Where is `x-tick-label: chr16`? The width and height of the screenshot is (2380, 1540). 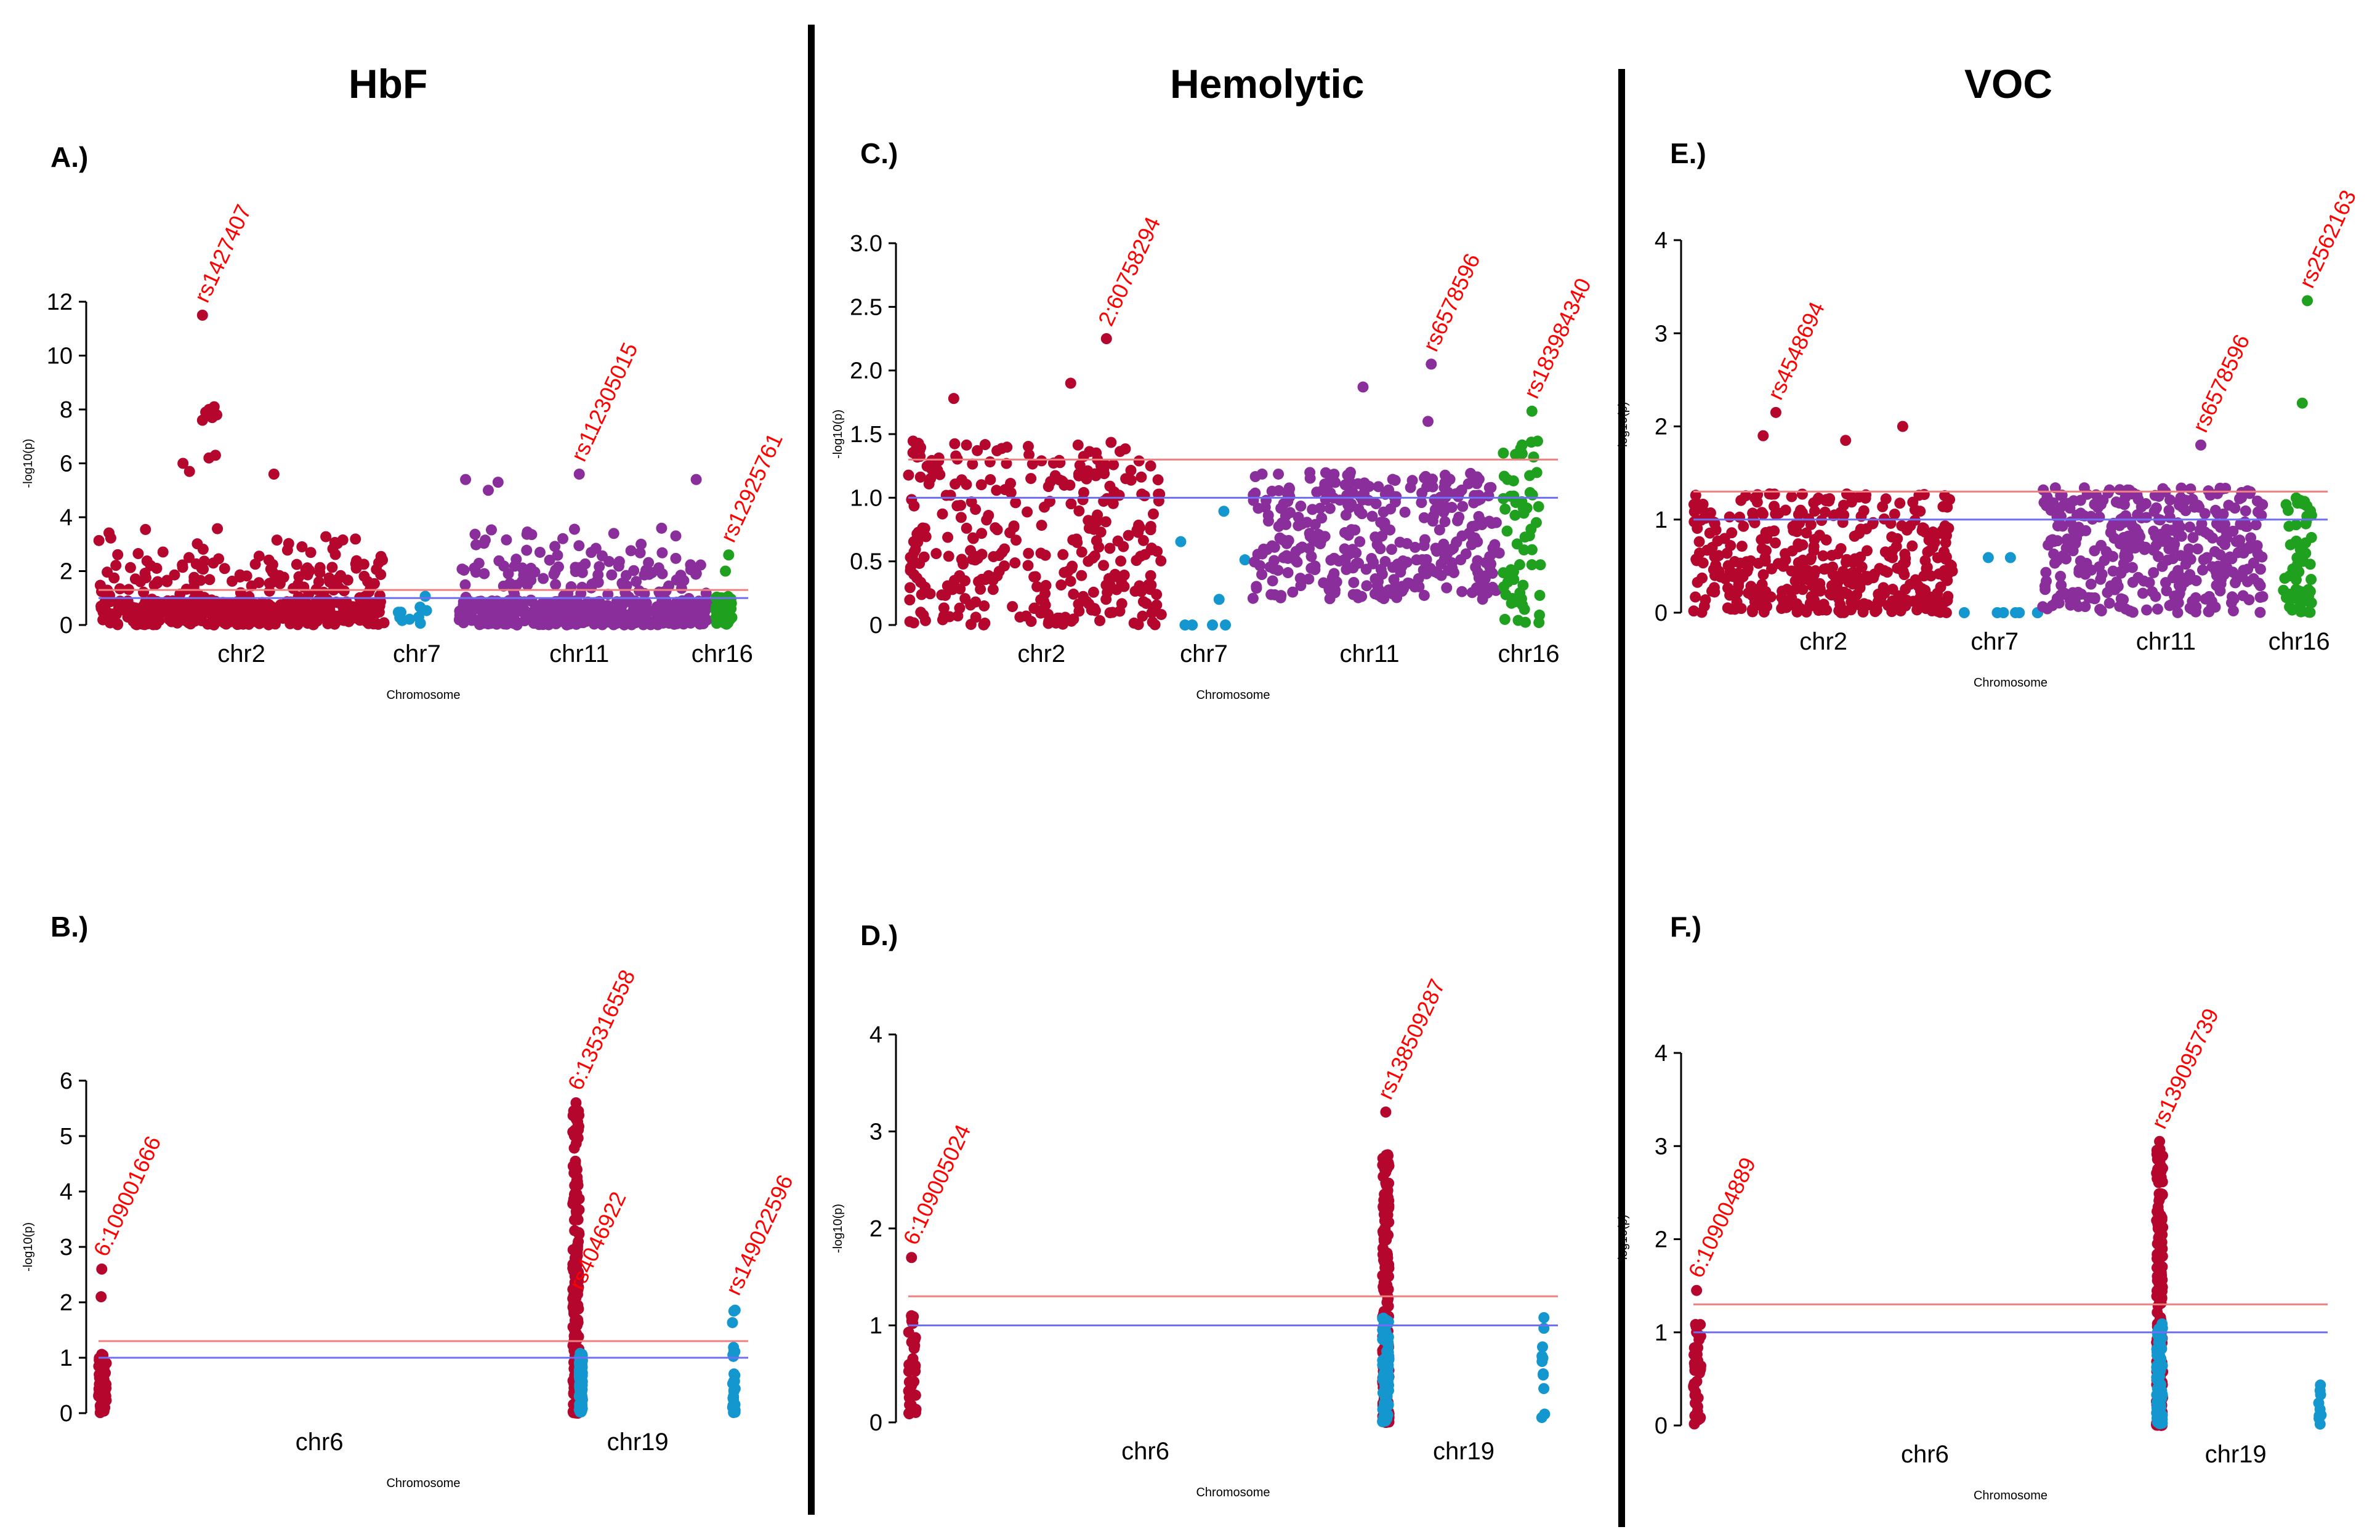
x-tick-label: chr16 is located at coordinates (722, 653).